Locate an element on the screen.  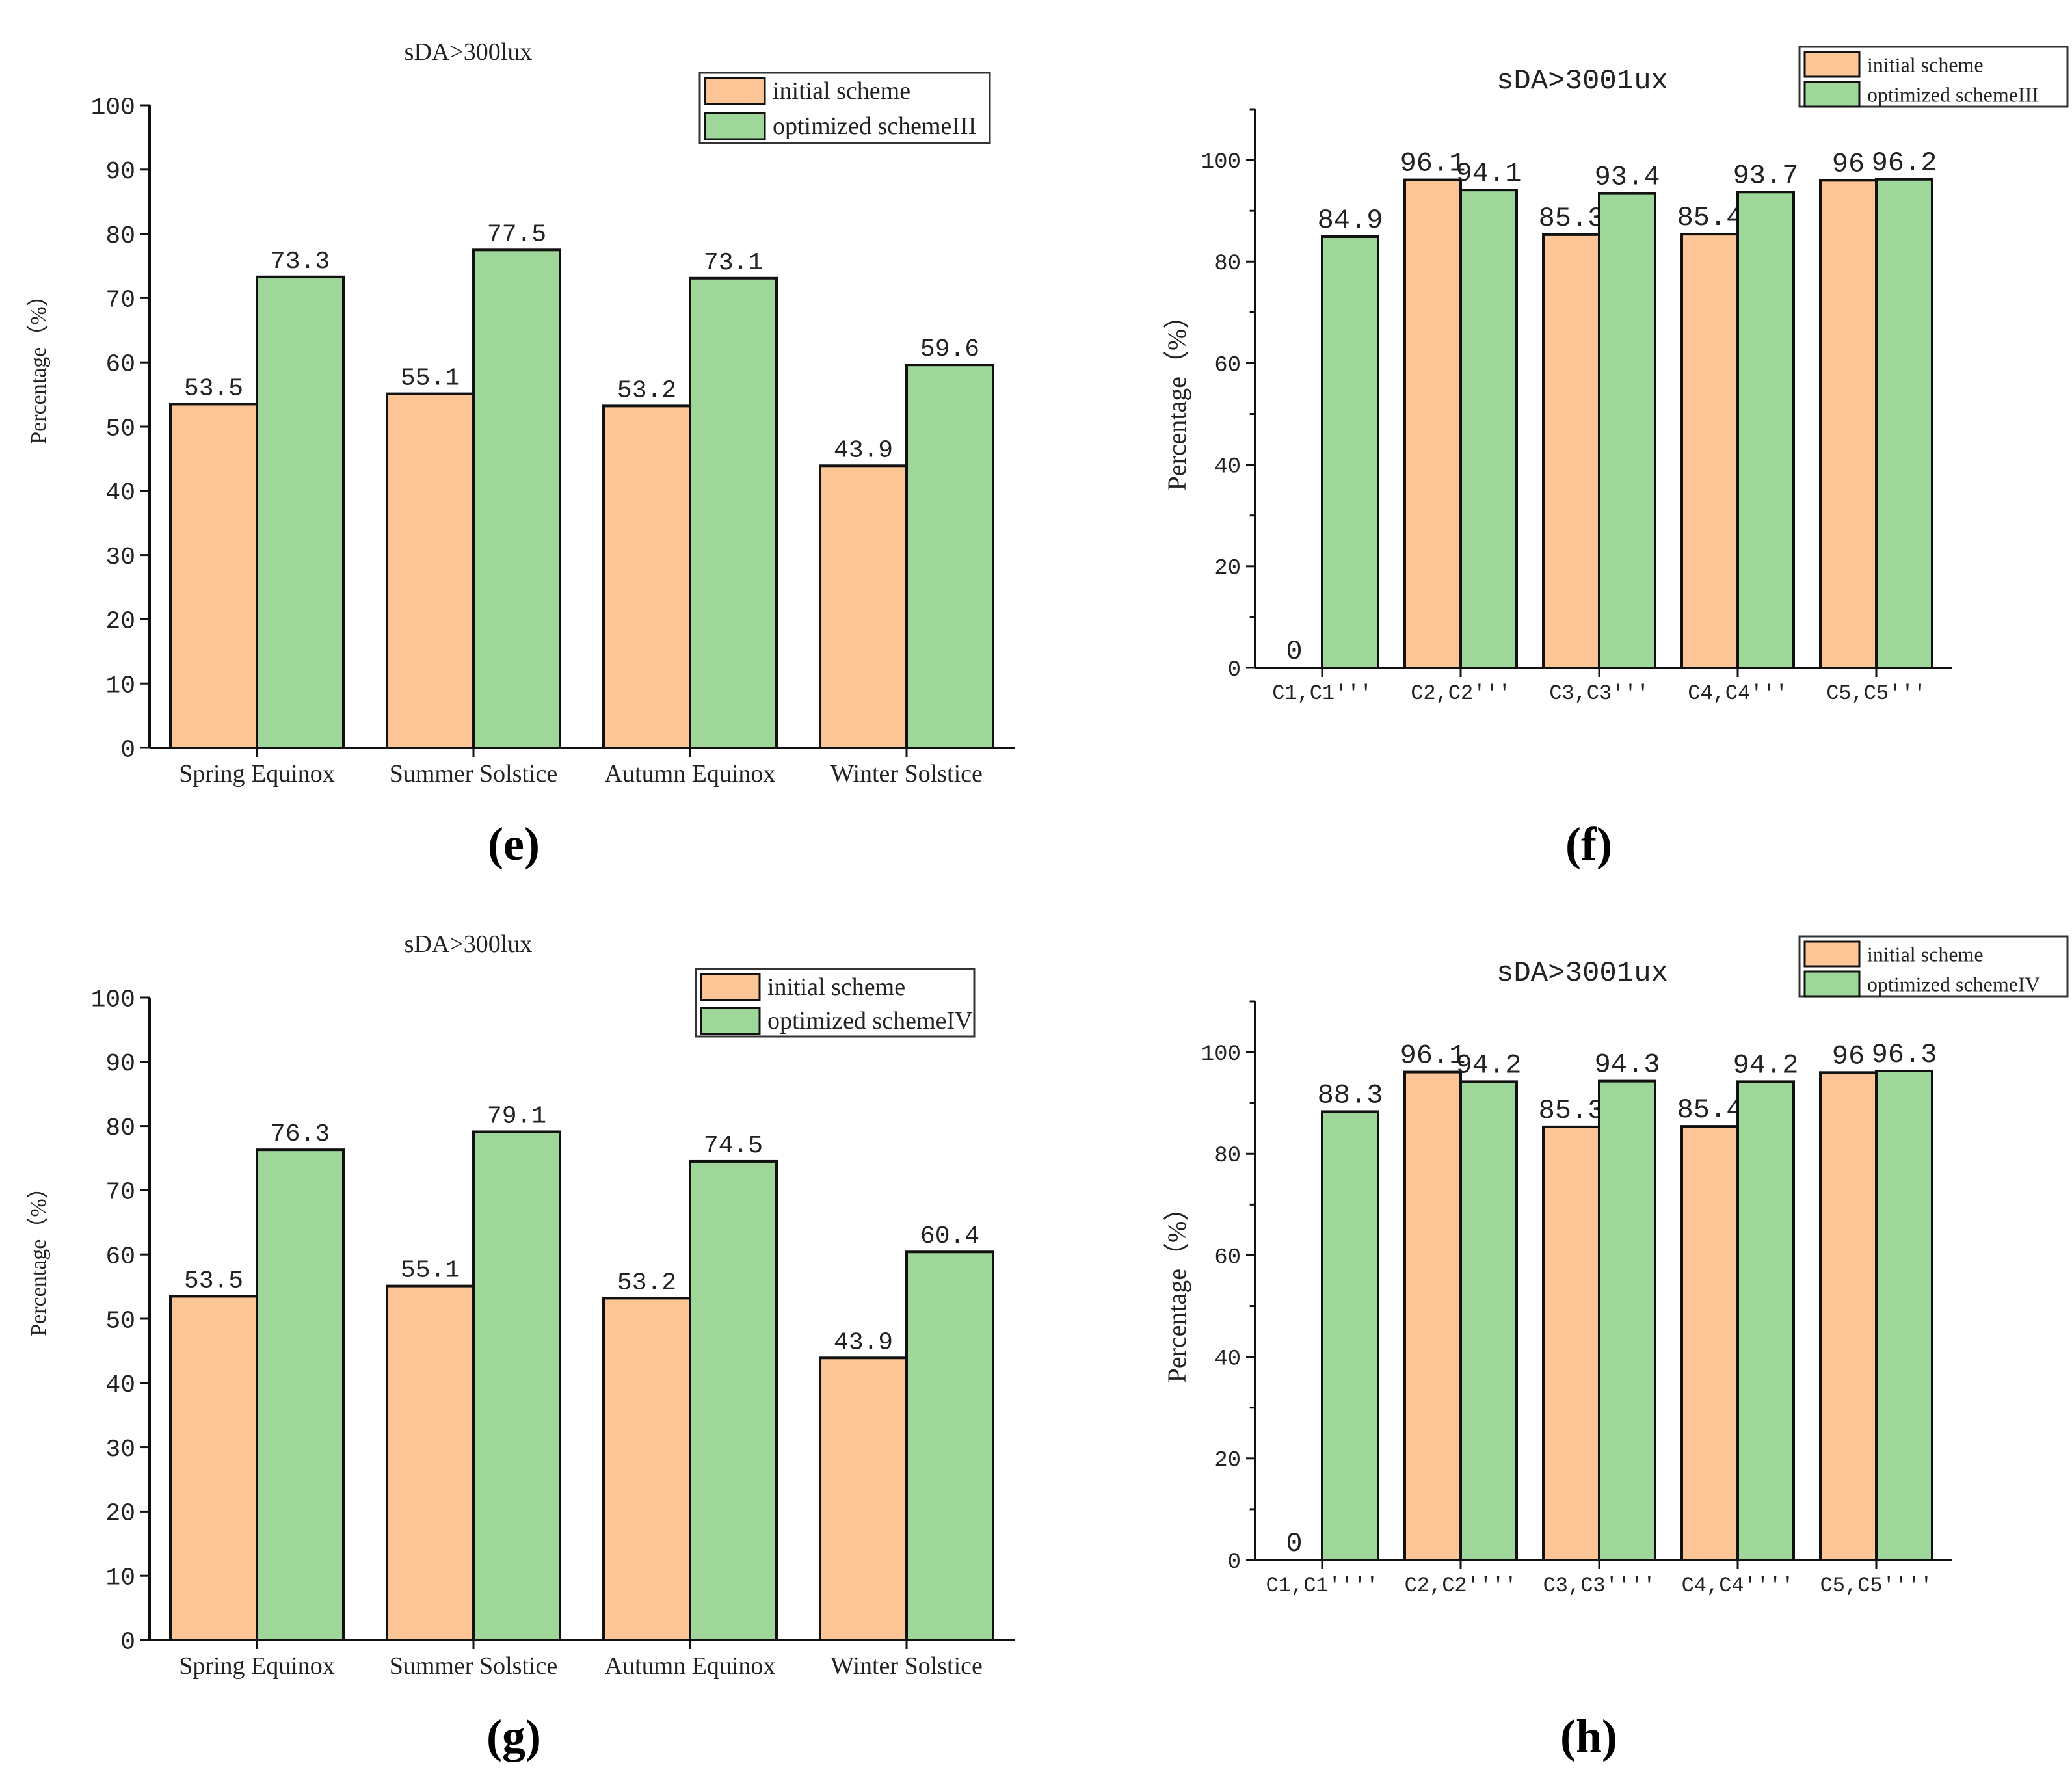
y-tick-label: 60 is located at coordinates (1227, 365).